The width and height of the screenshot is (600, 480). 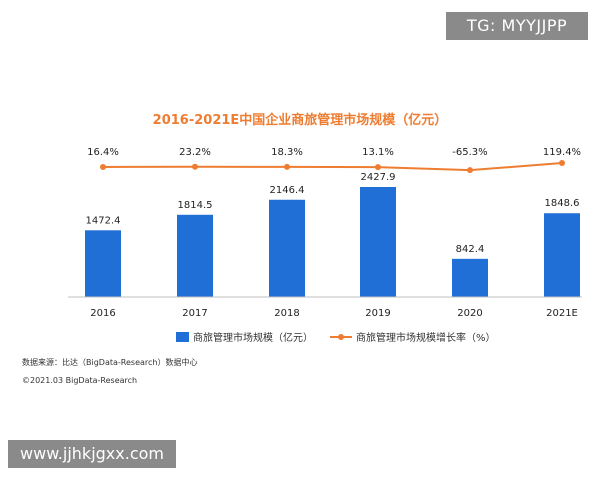 I want to click on source-note: 数据来源：比达（BigData-Research）数据中心, so click(x=110, y=362).